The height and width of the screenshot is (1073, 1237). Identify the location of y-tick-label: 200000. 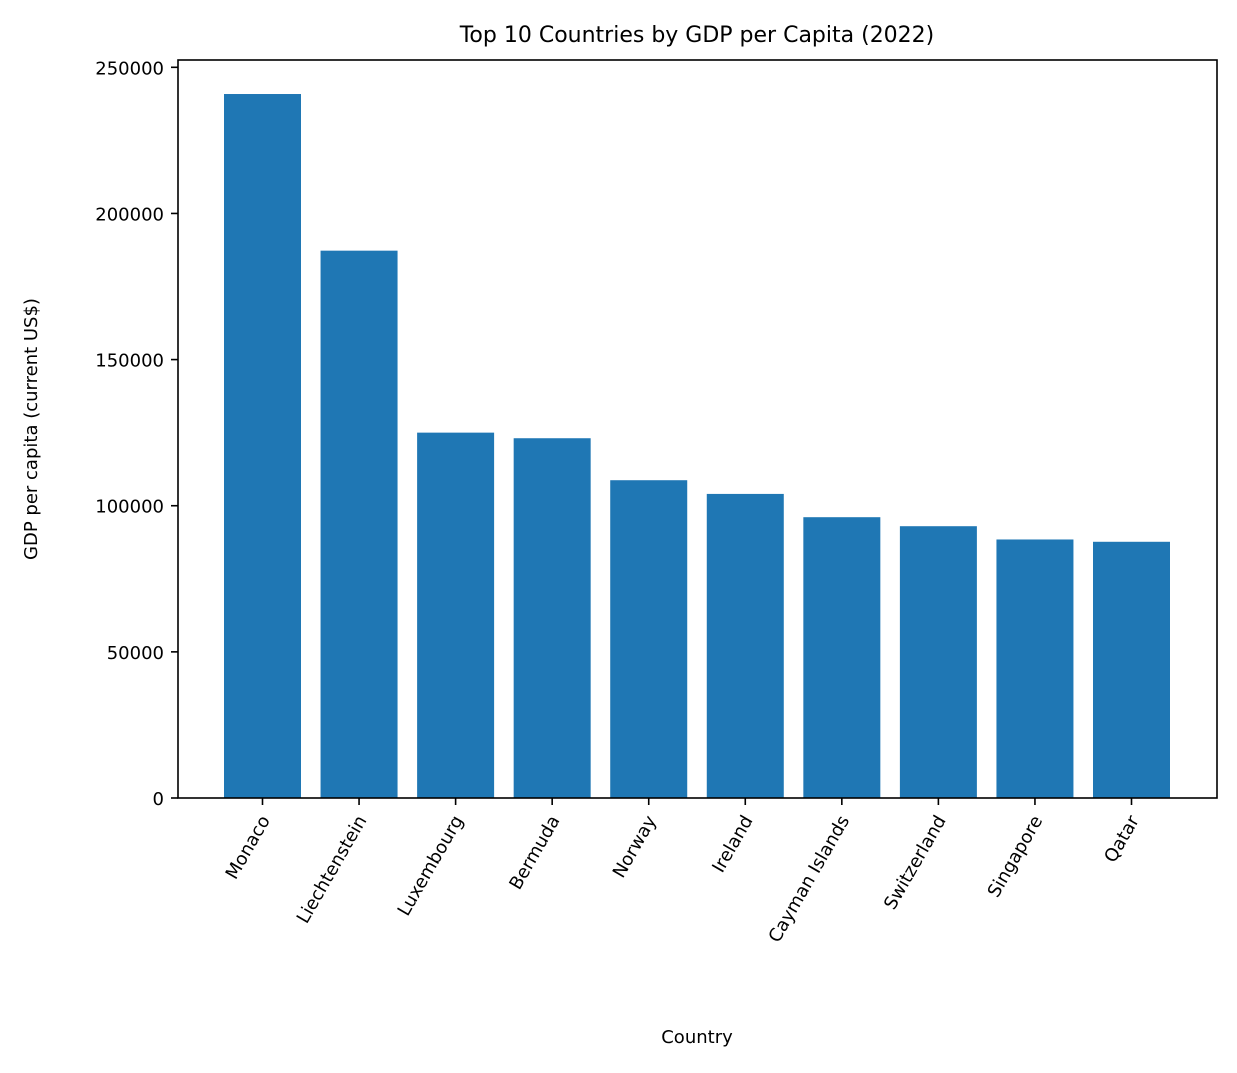
(129, 214).